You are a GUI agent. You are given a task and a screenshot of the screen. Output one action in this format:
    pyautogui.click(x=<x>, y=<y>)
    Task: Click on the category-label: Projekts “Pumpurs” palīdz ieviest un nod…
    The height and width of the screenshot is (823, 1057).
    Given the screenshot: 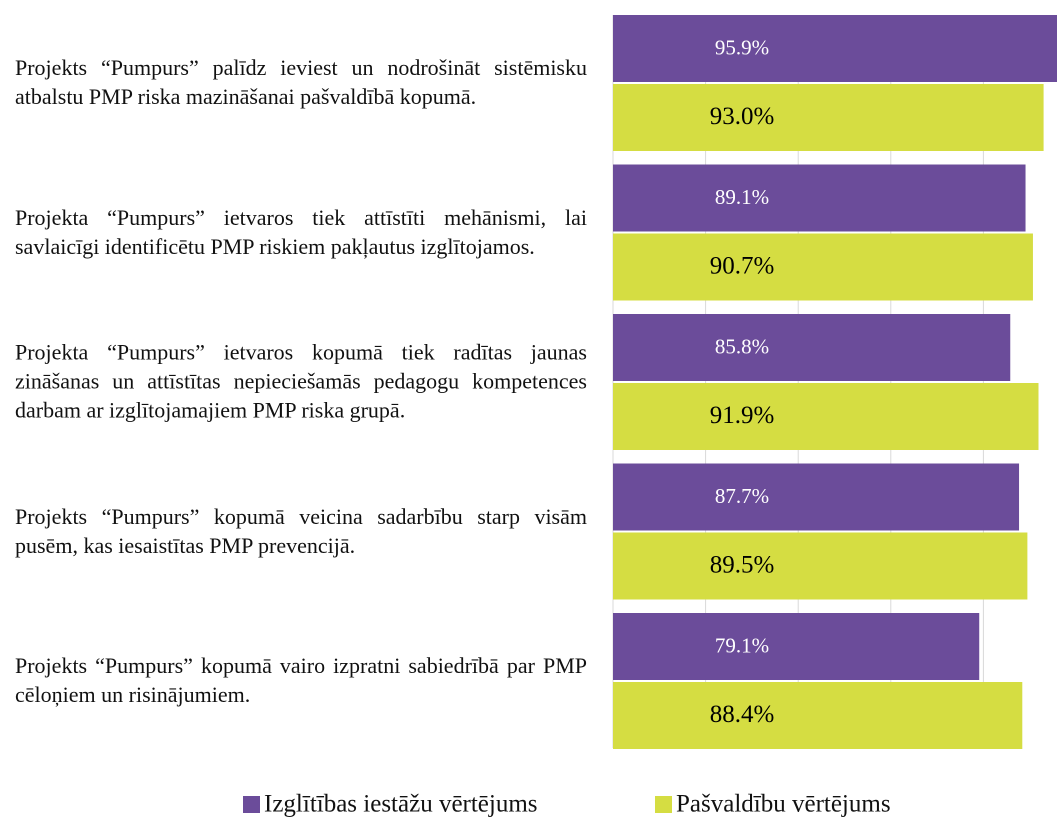 What is the action you would take?
    pyautogui.click(x=301, y=82)
    